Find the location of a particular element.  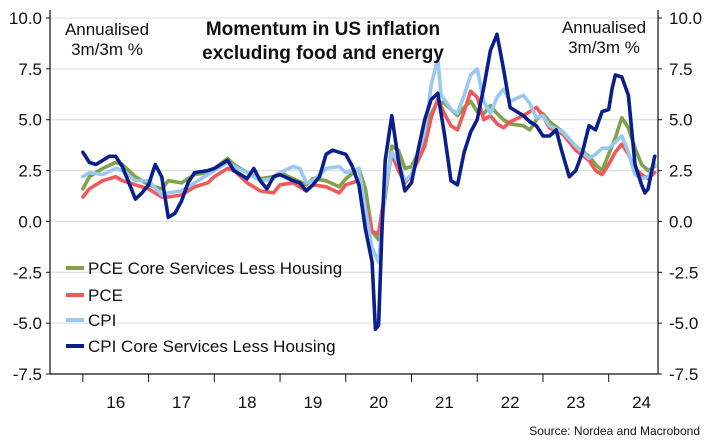

y-tick-label-left: 10.0 is located at coordinates (25, 18).